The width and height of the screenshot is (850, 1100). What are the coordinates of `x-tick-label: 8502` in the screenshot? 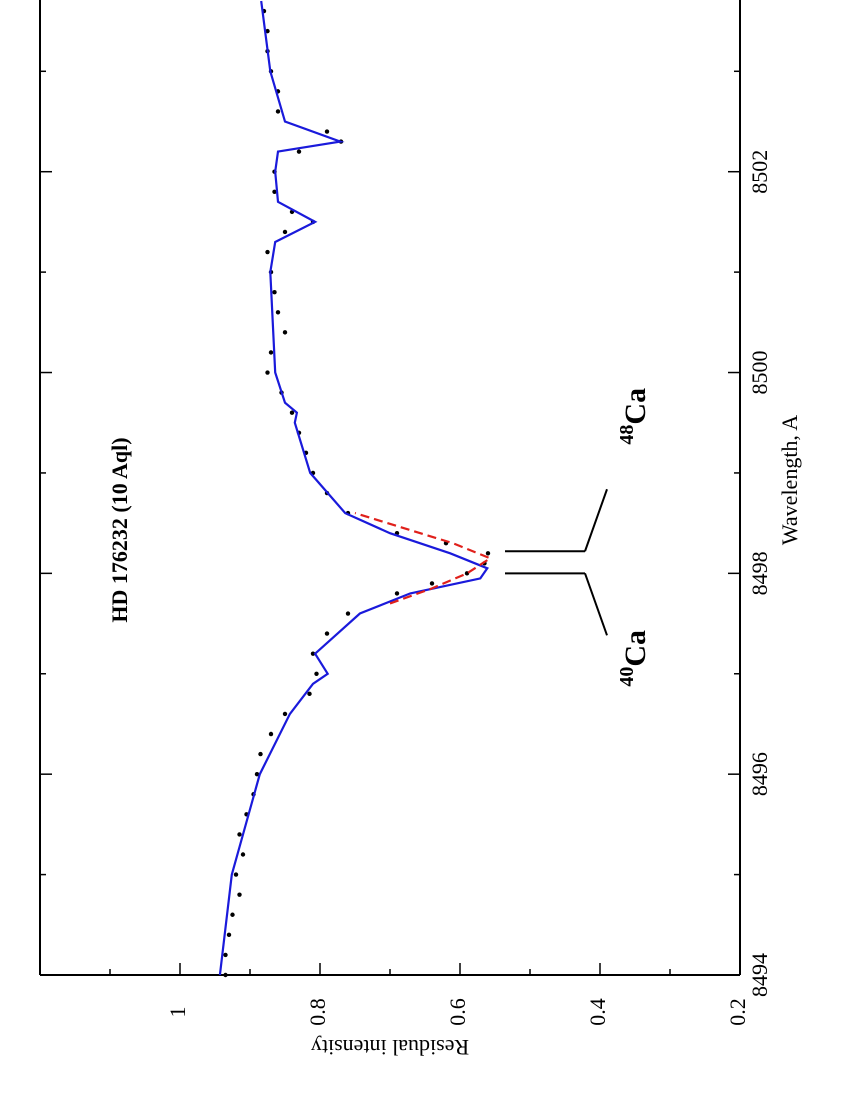 It's located at (759, 172).